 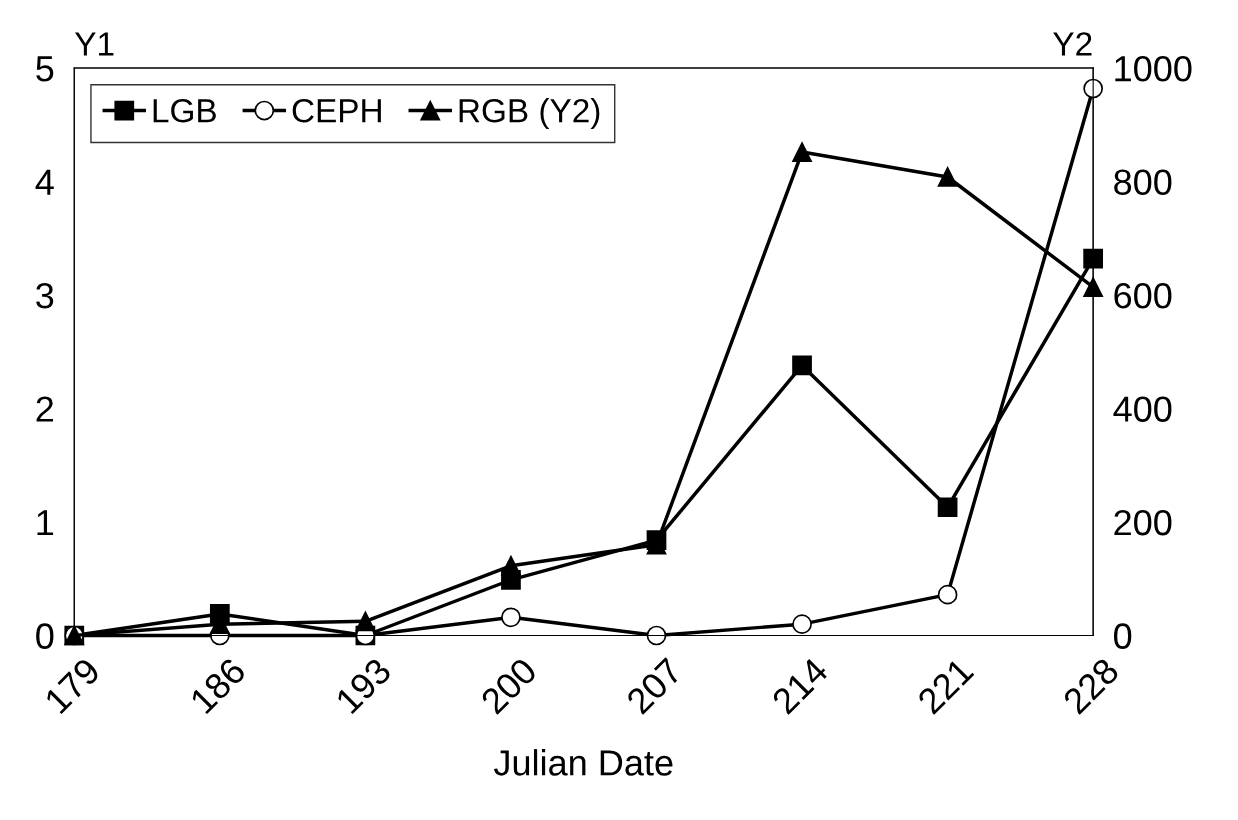 What do you see at coordinates (336, 110) in the screenshot?
I see `legend-label: CEPH` at bounding box center [336, 110].